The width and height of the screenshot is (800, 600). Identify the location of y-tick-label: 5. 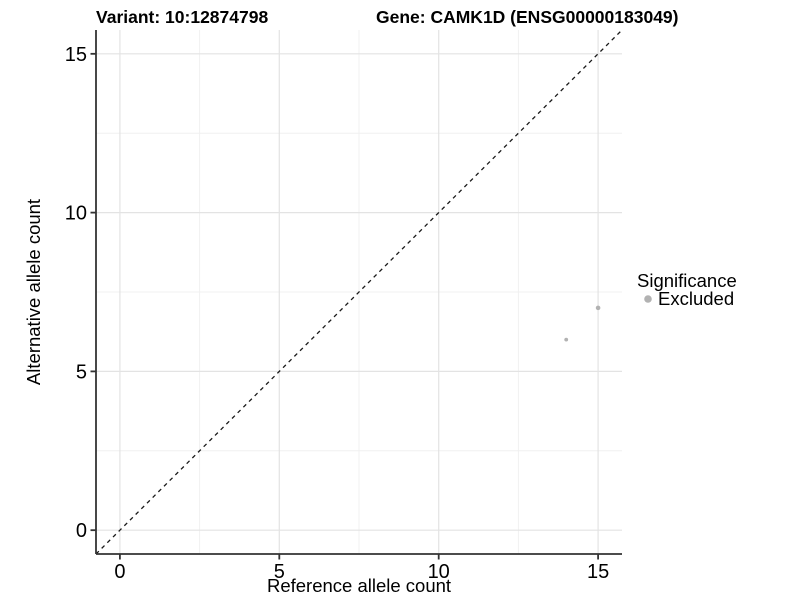
(81, 372).